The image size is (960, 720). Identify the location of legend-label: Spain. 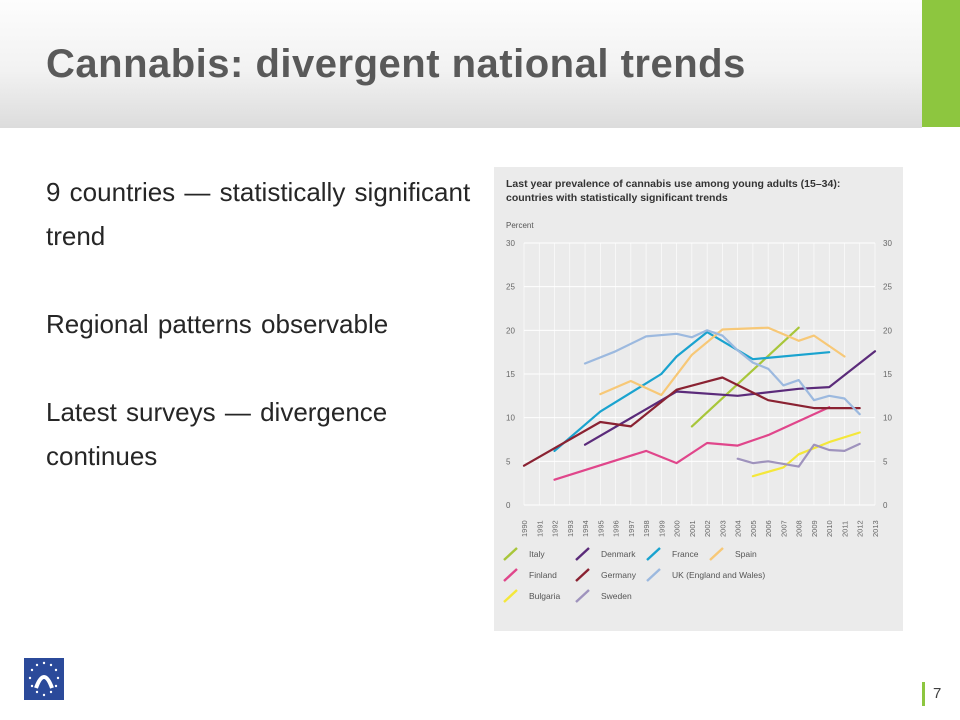
(746, 554).